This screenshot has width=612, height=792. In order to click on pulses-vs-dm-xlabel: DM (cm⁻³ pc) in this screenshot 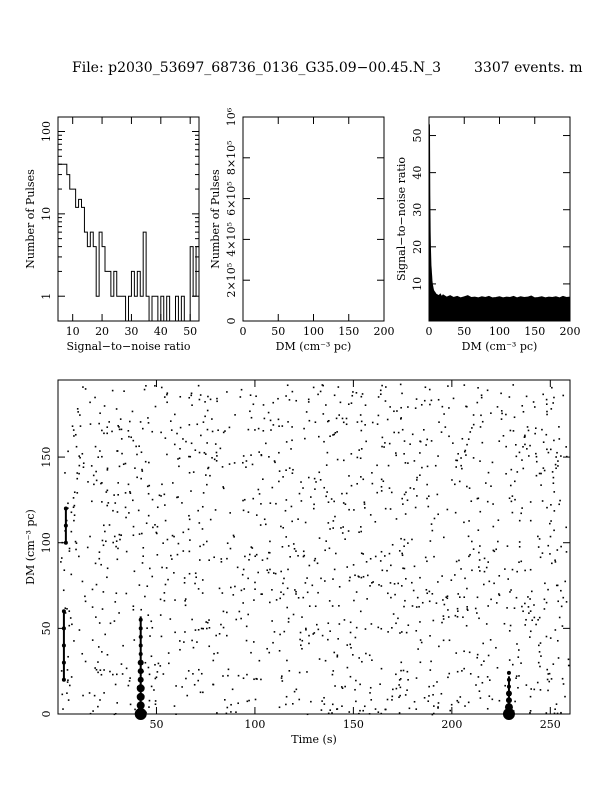, I will do `click(314, 346)`.